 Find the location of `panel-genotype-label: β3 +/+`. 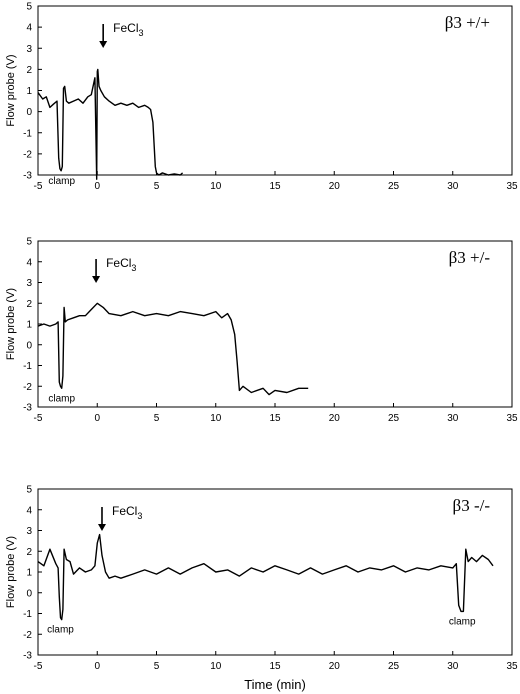

panel-genotype-label: β3 +/+ is located at coordinates (467, 22).